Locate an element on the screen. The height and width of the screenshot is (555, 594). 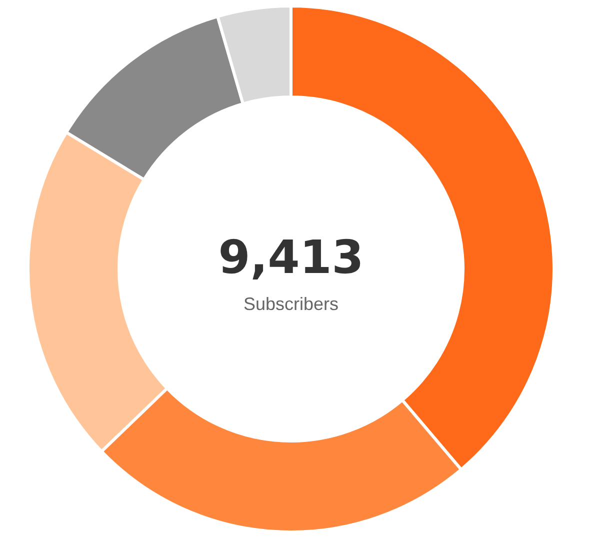
text: 9,413 is located at coordinates (291, 257).